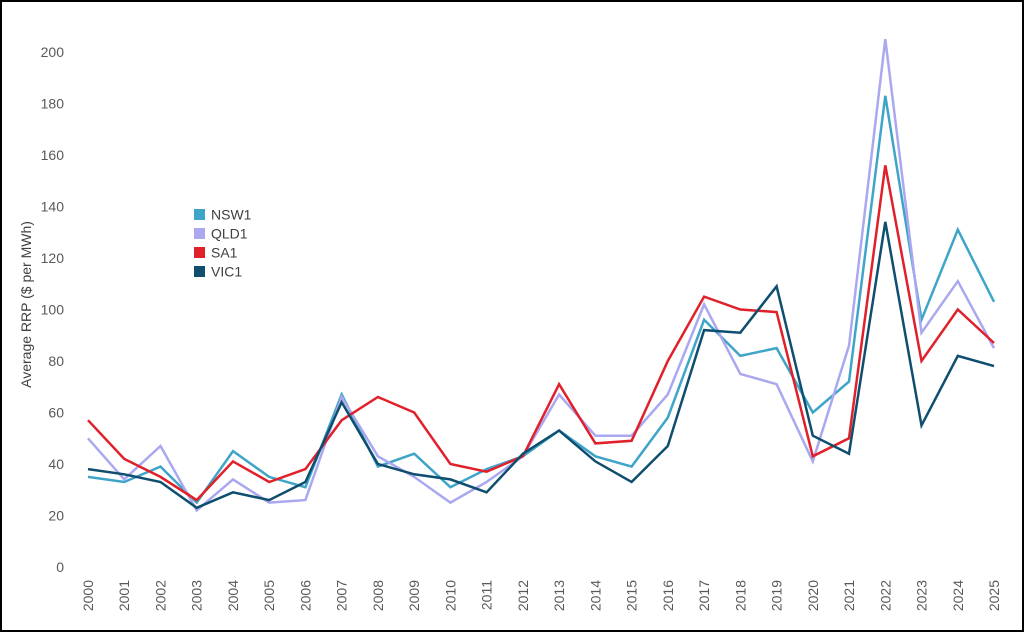 The height and width of the screenshot is (632, 1024). What do you see at coordinates (922, 595) in the screenshot?
I see `x-tick-label: 2023` at bounding box center [922, 595].